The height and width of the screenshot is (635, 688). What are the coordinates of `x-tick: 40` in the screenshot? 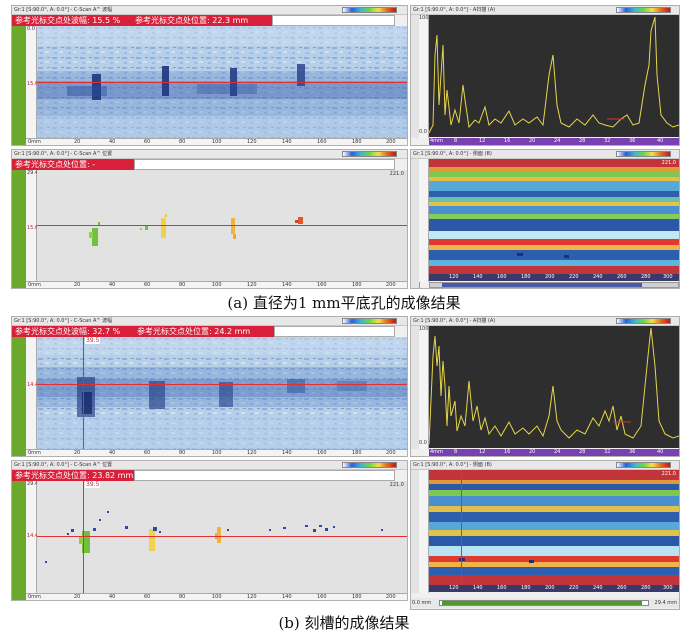 It's located at (112, 597).